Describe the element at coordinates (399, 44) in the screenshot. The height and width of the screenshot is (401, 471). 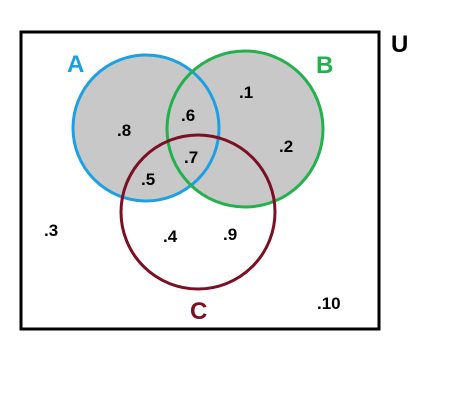
I see `universe-label: U` at that location.